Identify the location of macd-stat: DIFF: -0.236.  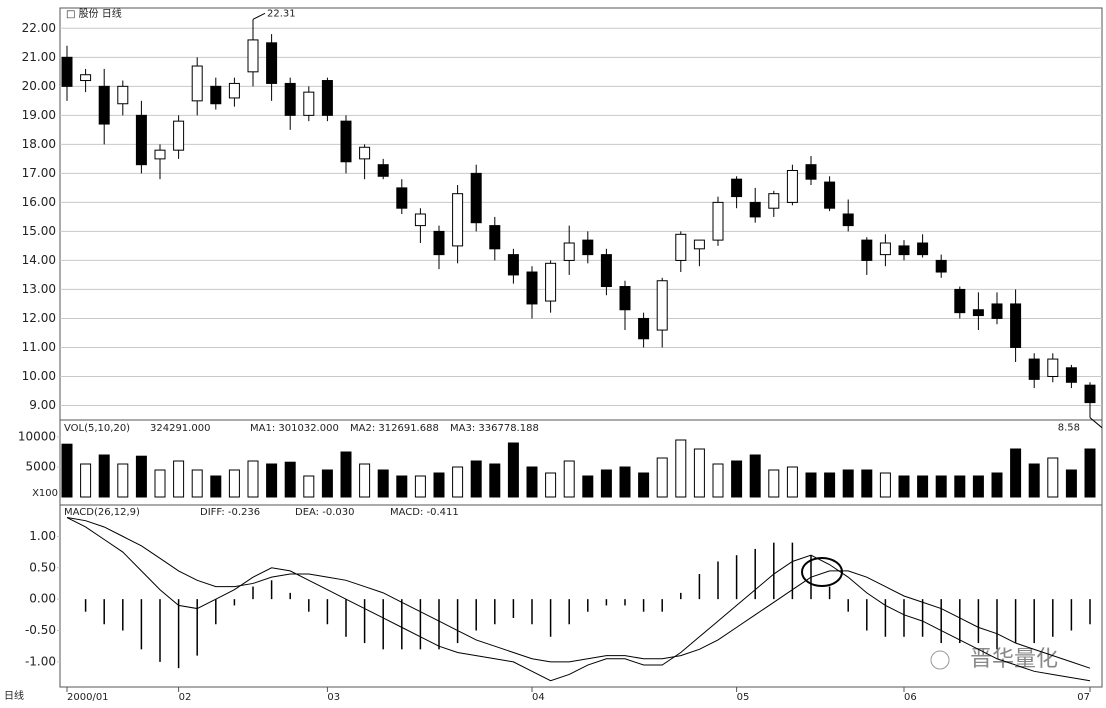
(230, 512).